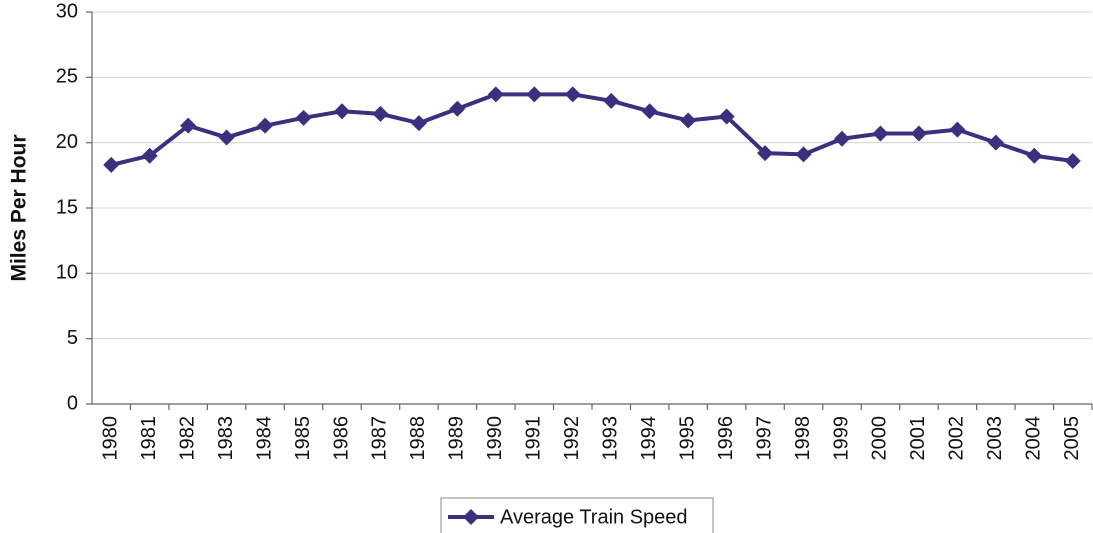 The width and height of the screenshot is (1093, 533). I want to click on y-tick-label: 10, so click(67, 273).